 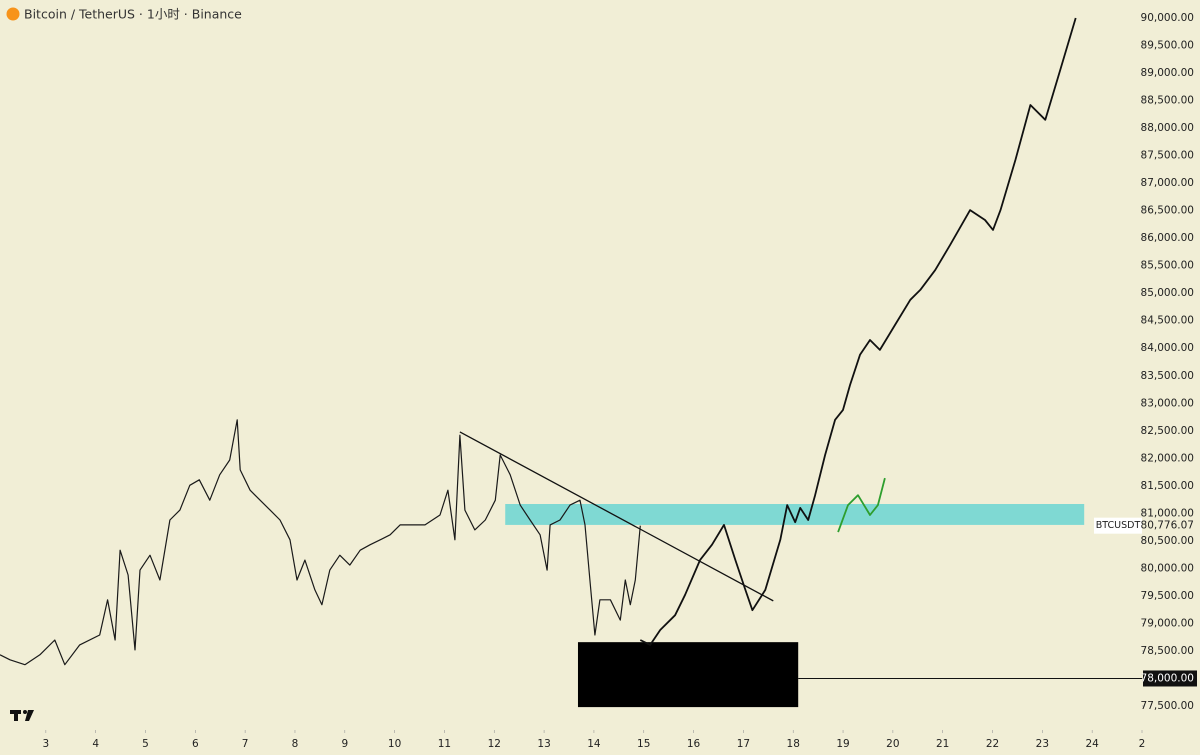 What do you see at coordinates (594, 744) in the screenshot?
I see `x-tick-label: 14` at bounding box center [594, 744].